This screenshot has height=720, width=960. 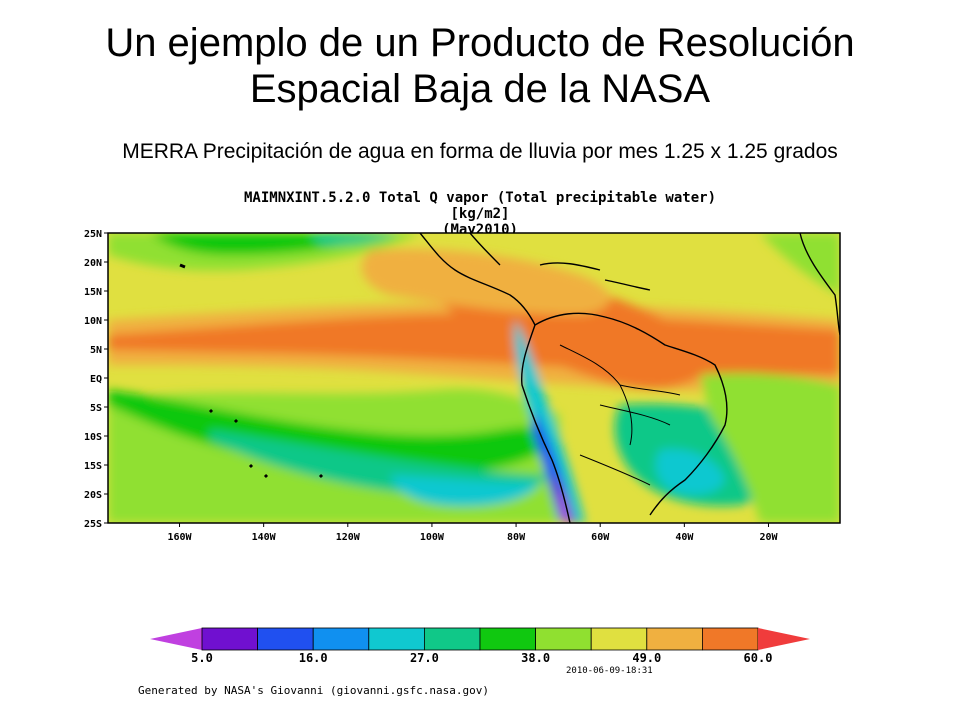 I want to click on colorbar-low-arrow, so click(x=176, y=639).